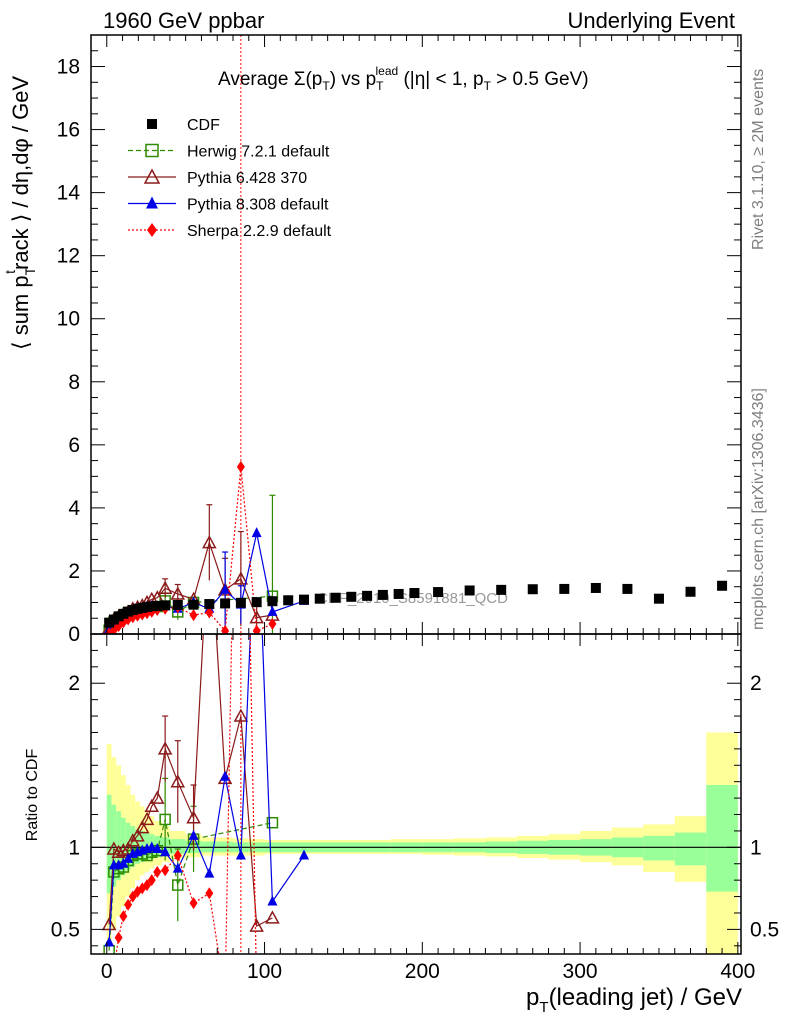  What do you see at coordinates (30, 270) in the screenshot?
I see `ylabel-sub: T` at bounding box center [30, 270].